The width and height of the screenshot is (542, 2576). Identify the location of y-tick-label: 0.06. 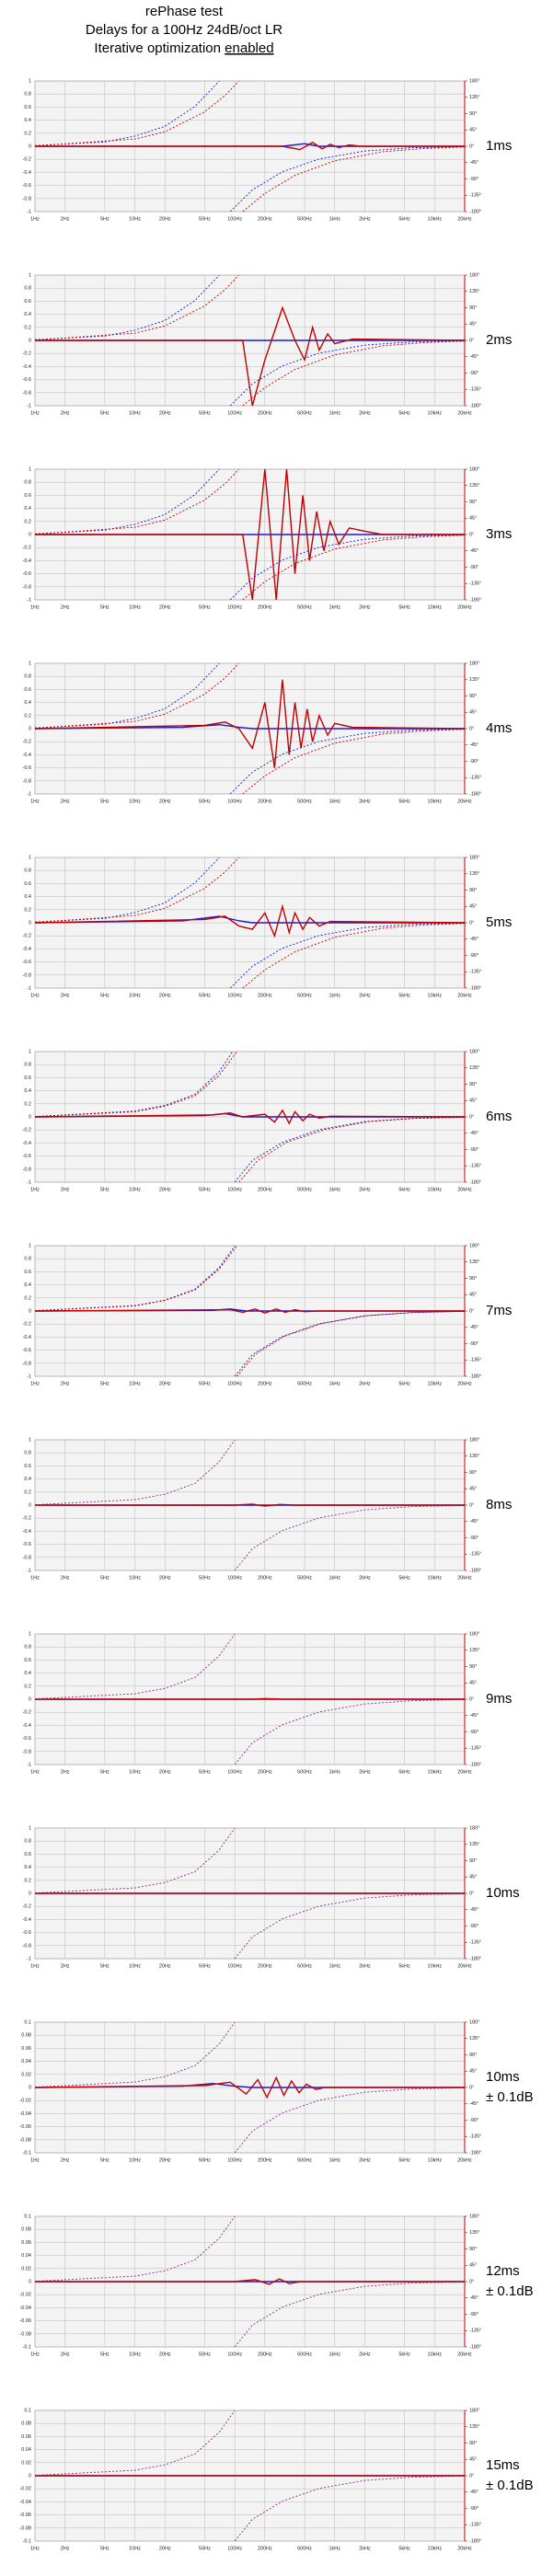
(26, 2243).